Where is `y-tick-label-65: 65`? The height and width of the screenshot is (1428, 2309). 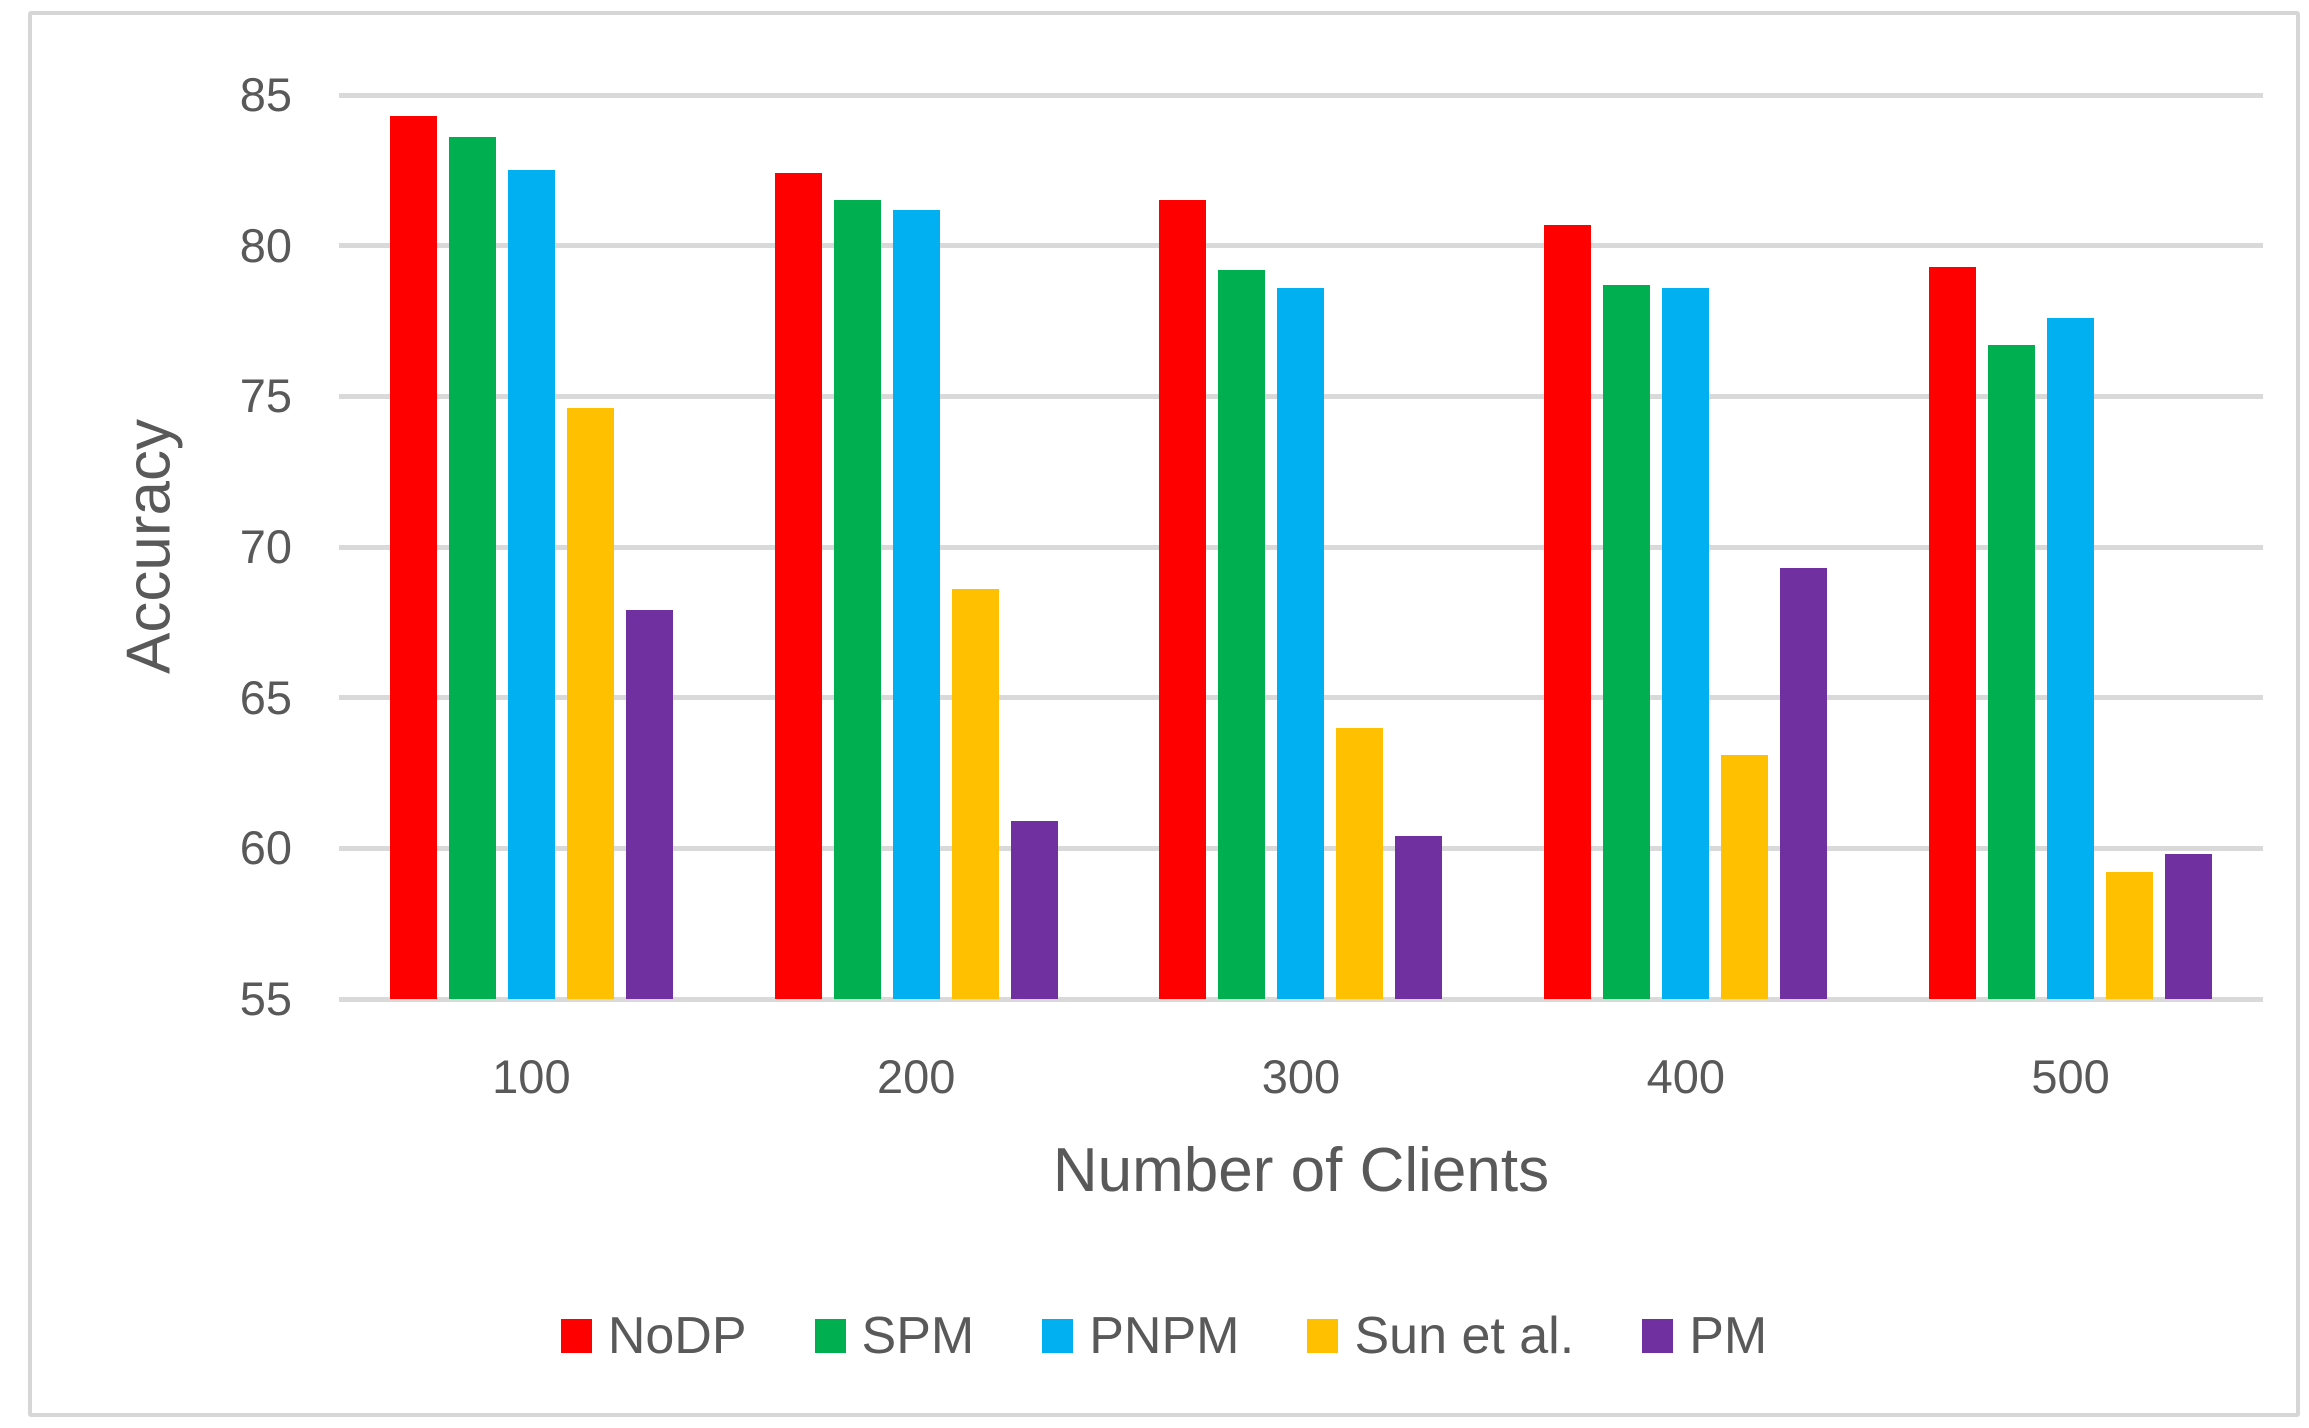 y-tick-label-65: 65 is located at coordinates (265, 697).